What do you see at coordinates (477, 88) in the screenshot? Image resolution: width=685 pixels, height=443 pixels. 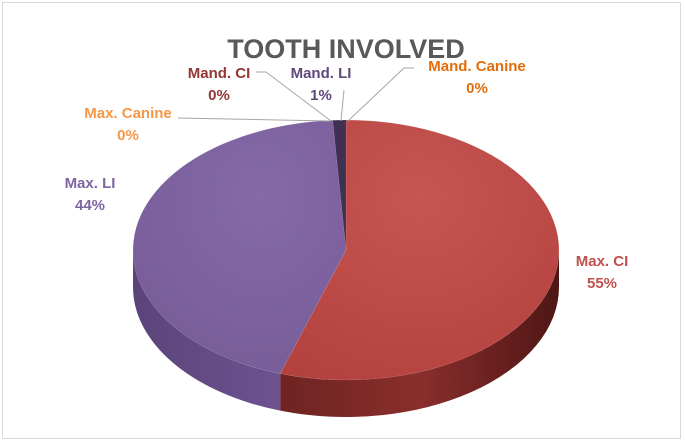 I see `slice-percent-mand-canine: 0%` at bounding box center [477, 88].